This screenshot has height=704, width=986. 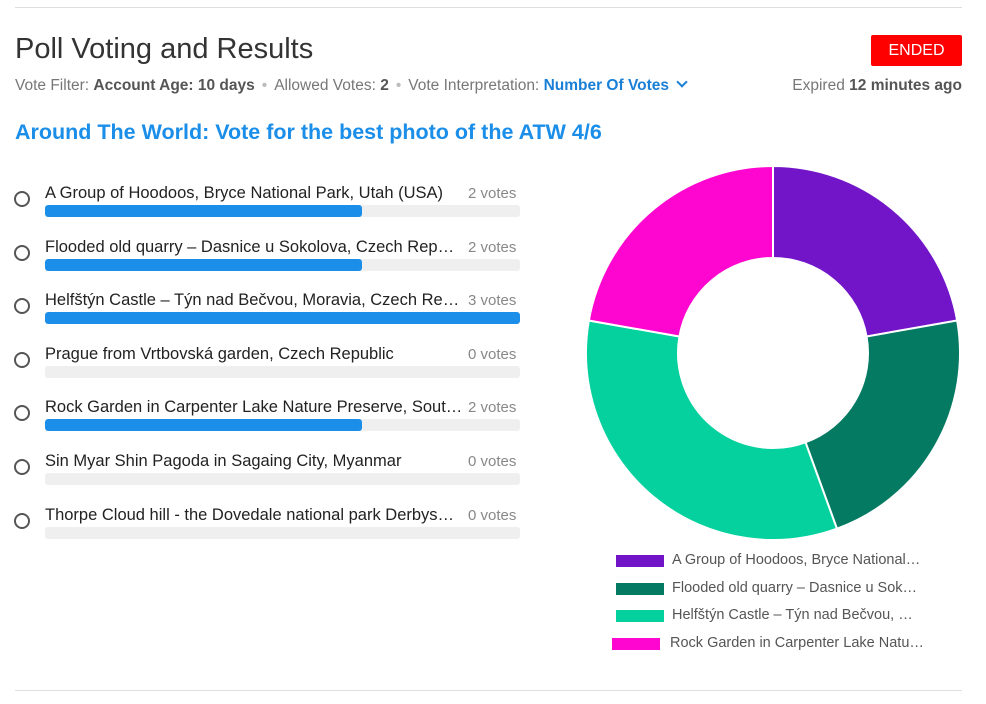 I want to click on status-badge: ENDED, so click(x=916, y=50).